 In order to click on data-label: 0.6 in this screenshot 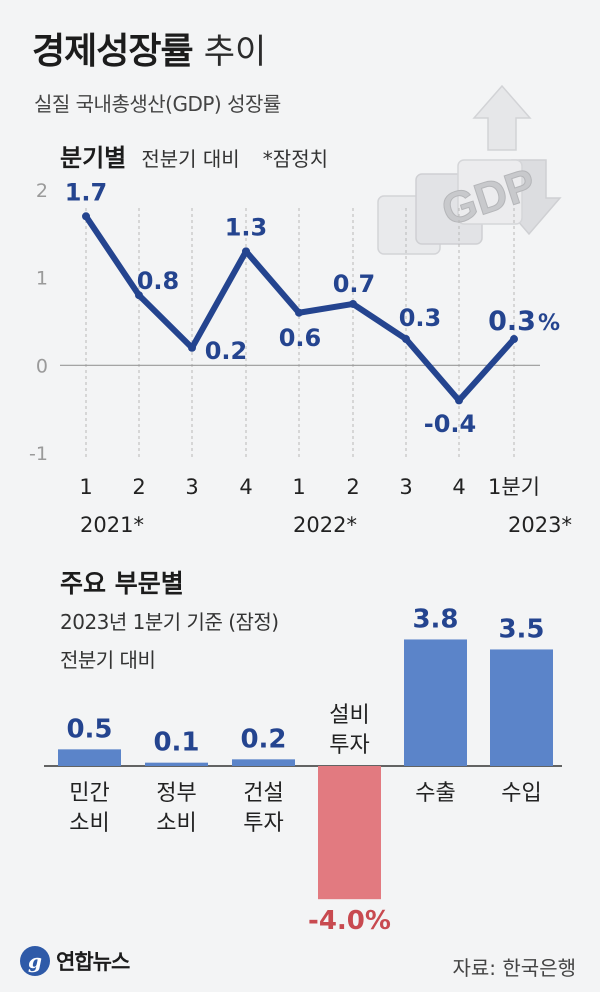, I will do `click(300, 338)`.